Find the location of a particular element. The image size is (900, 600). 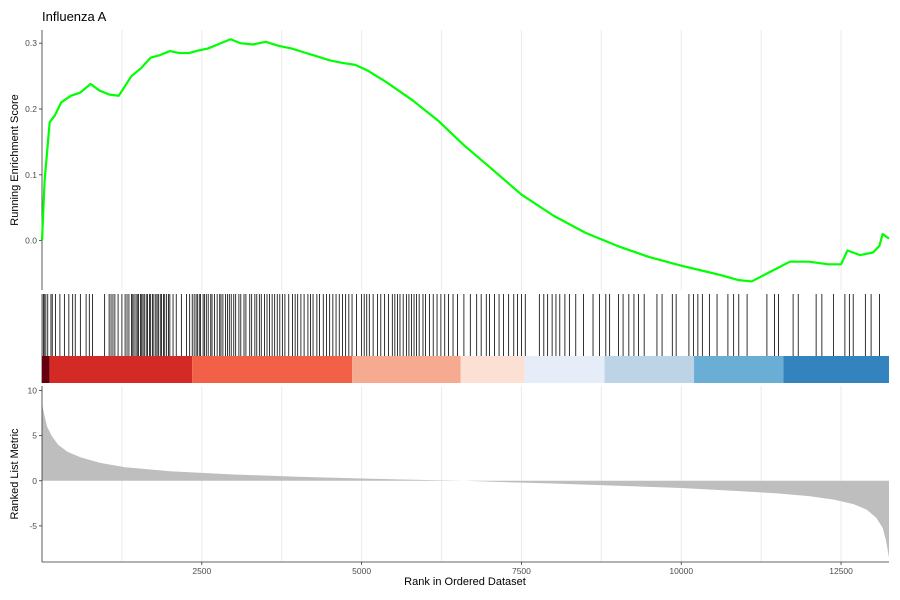

y-tick-label: 0.2 is located at coordinates (31, 109).